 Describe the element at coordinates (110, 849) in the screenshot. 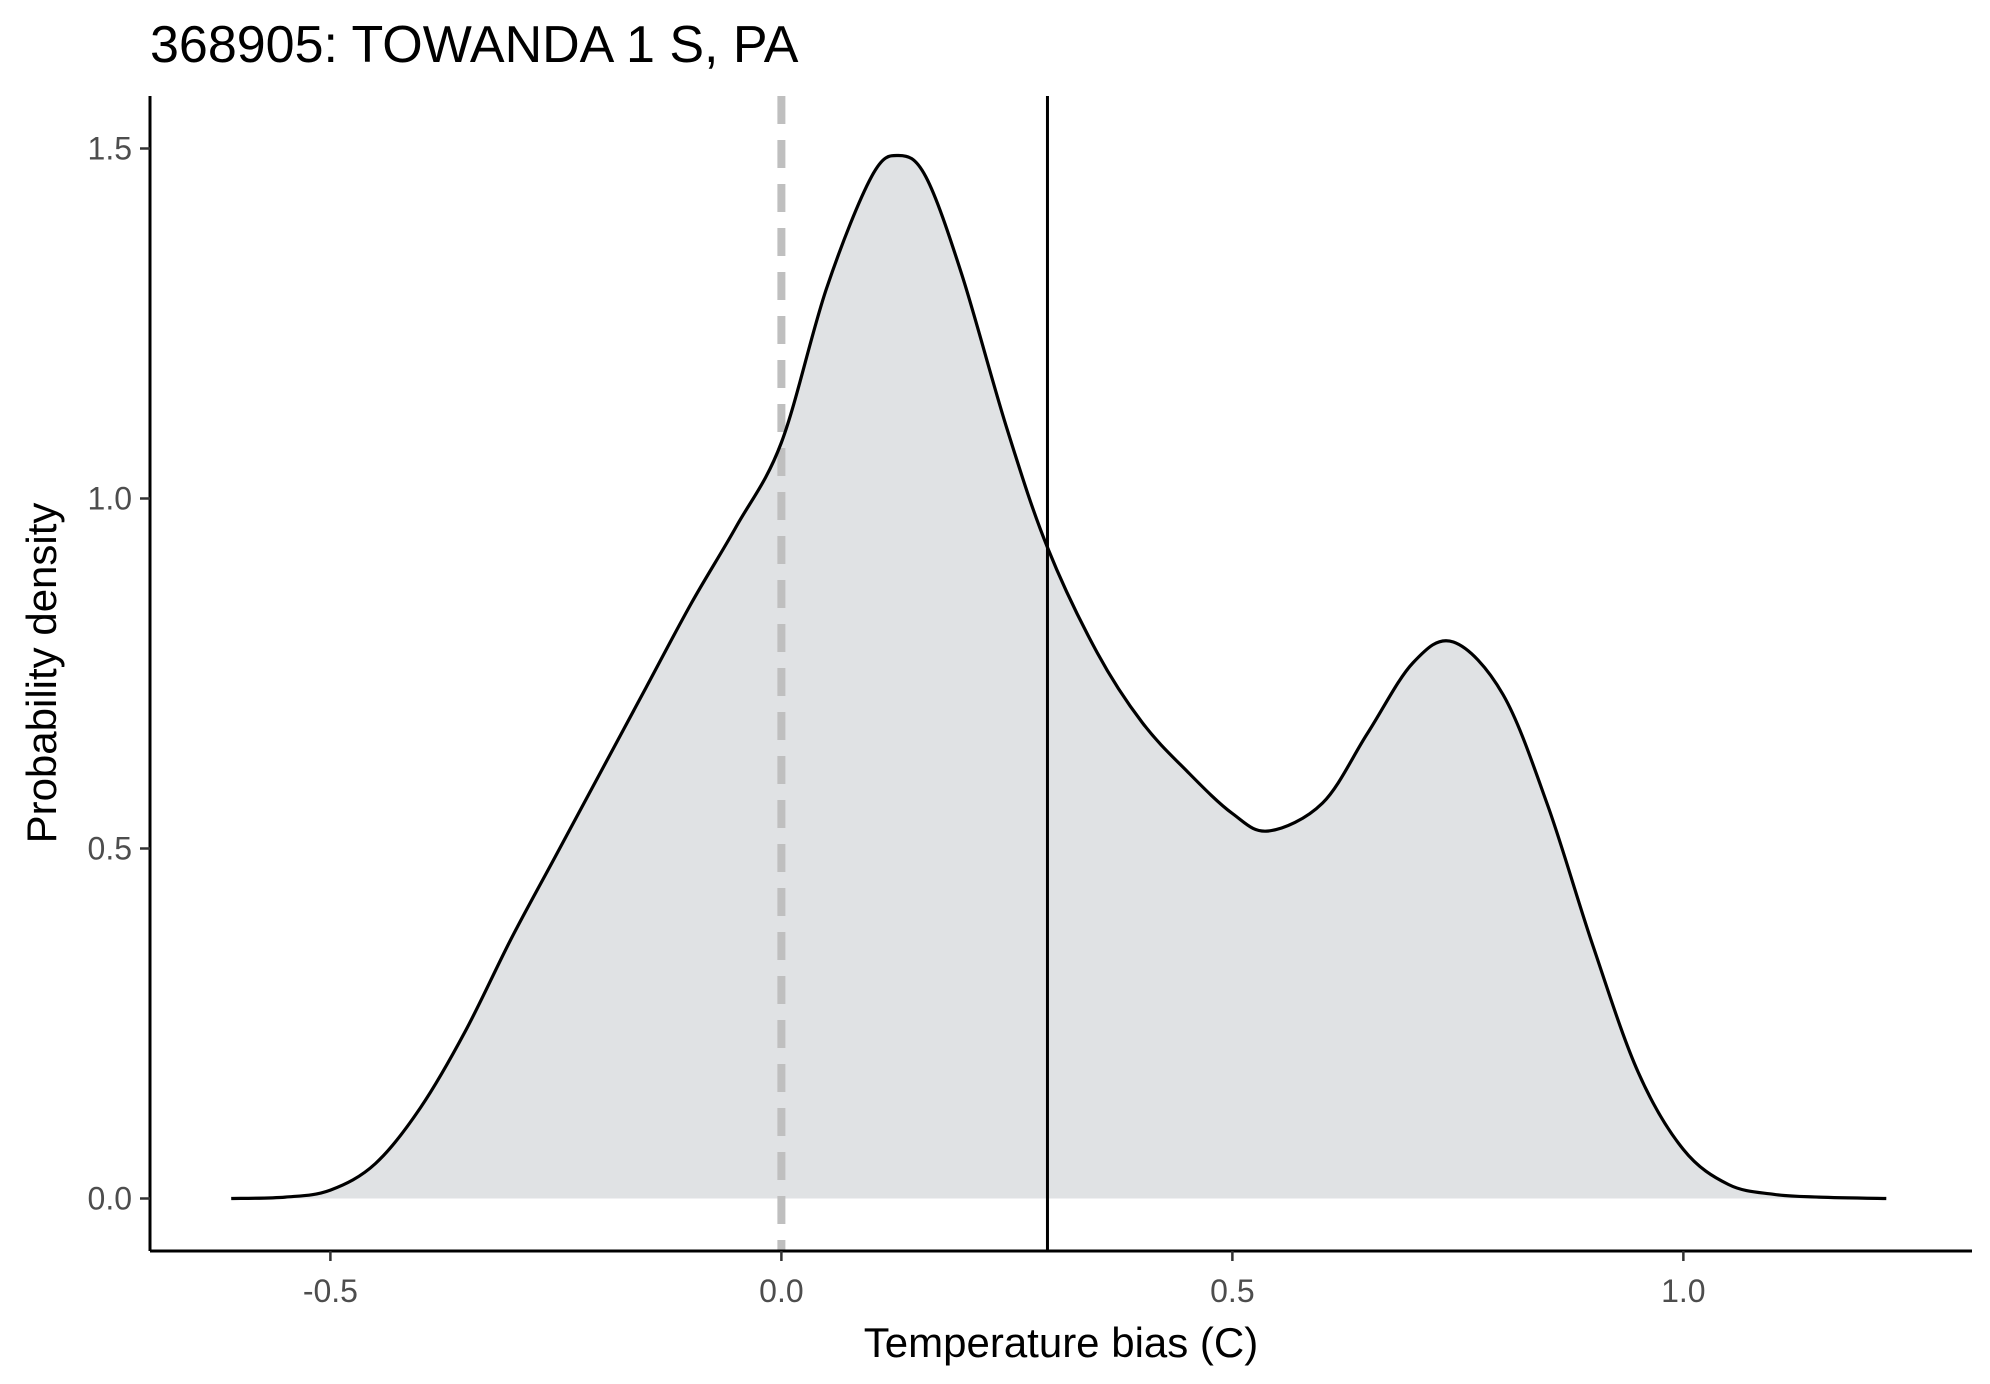

I see `y-tick-label: 0.5` at that location.